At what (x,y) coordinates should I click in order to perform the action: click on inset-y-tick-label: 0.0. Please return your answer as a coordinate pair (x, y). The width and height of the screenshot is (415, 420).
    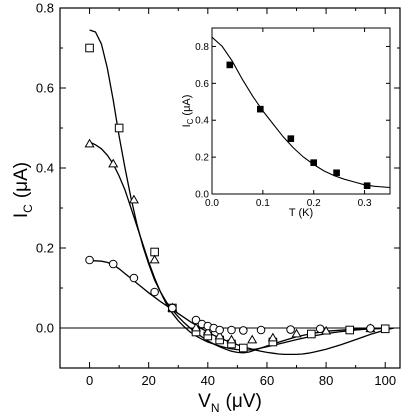
    Looking at the image, I should click on (202, 195).